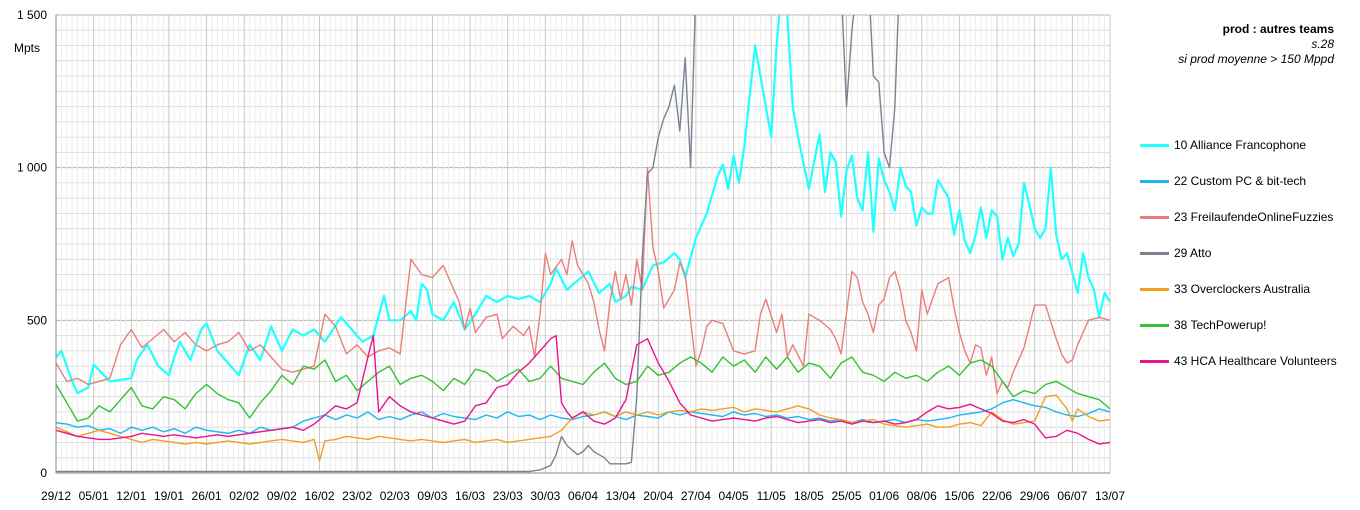 This screenshot has height=510, width=1360. What do you see at coordinates (1072, 496) in the screenshot?
I see `x-tick-label: 06/07` at bounding box center [1072, 496].